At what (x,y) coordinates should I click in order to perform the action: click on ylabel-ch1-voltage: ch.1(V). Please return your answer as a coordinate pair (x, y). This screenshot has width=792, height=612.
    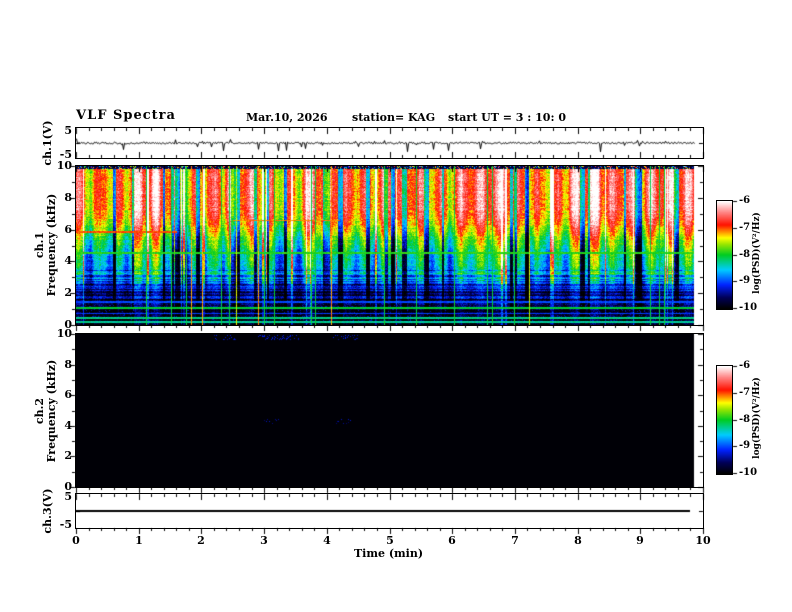
    Looking at the image, I should click on (47, 143).